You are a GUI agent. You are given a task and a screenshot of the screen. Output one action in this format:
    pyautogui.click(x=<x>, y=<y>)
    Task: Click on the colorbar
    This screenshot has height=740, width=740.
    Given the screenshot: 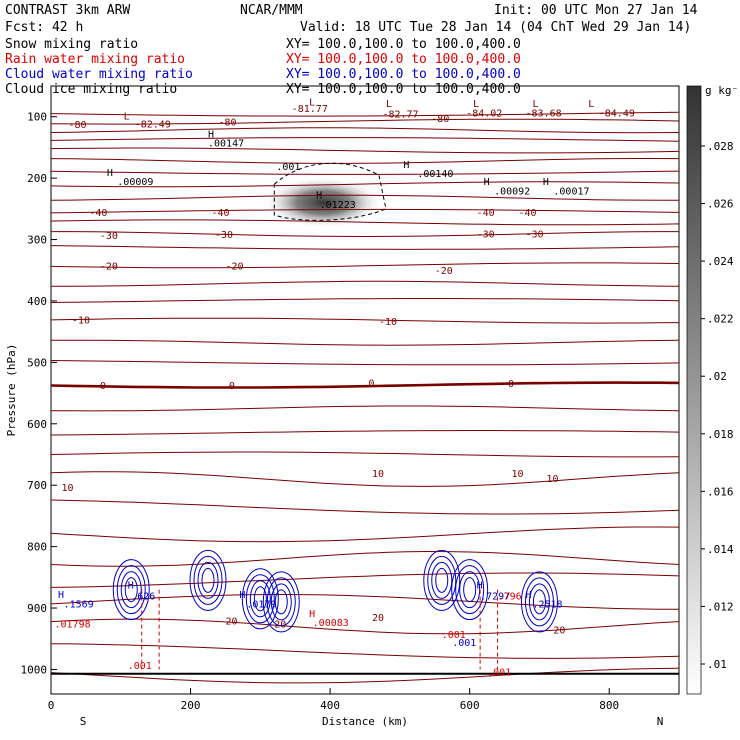 What is the action you would take?
    pyautogui.click(x=694, y=390)
    